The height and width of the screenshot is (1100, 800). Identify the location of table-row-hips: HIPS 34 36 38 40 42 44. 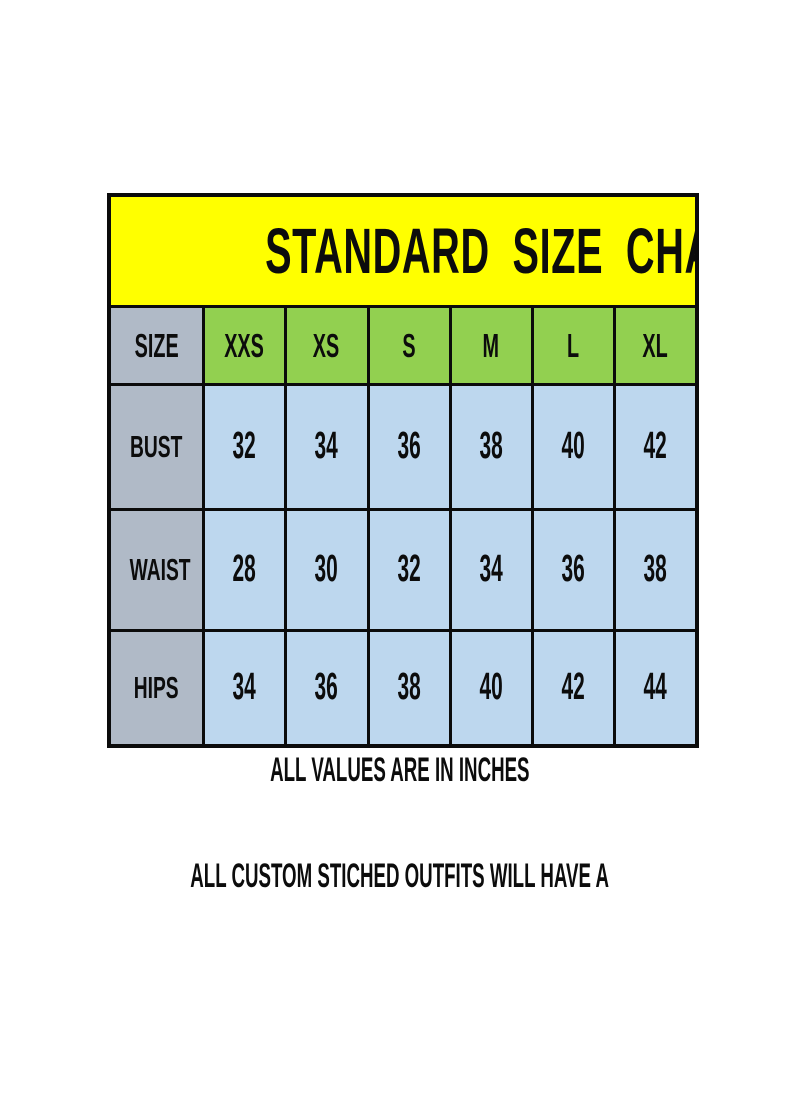
(403, 688).